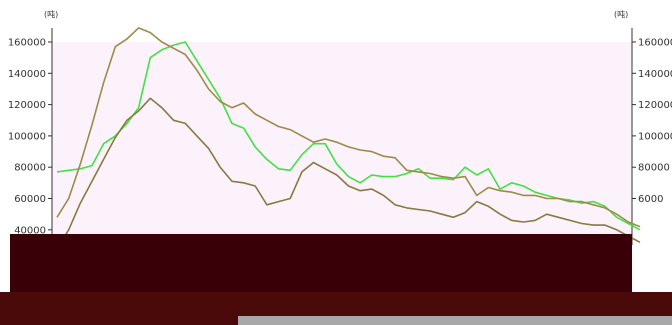  Describe the element at coordinates (650, 199) in the screenshot. I see `right-tick-label: 6000` at that location.